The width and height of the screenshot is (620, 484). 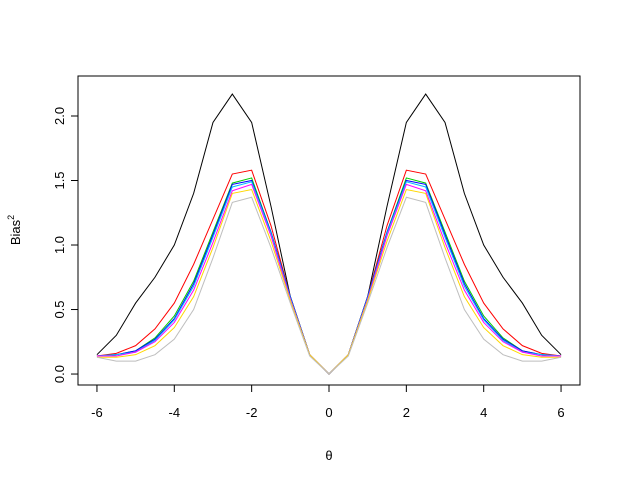 I want to click on y-axis-title-superscript: 2, so click(x=11, y=217).